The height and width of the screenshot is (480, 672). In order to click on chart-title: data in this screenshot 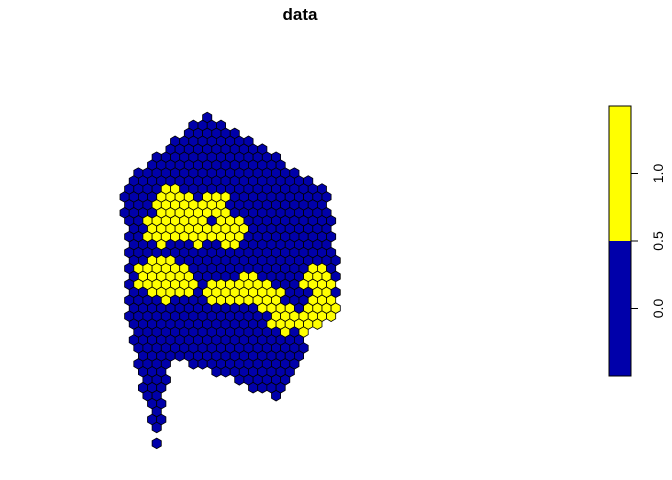, I will do `click(301, 14)`.